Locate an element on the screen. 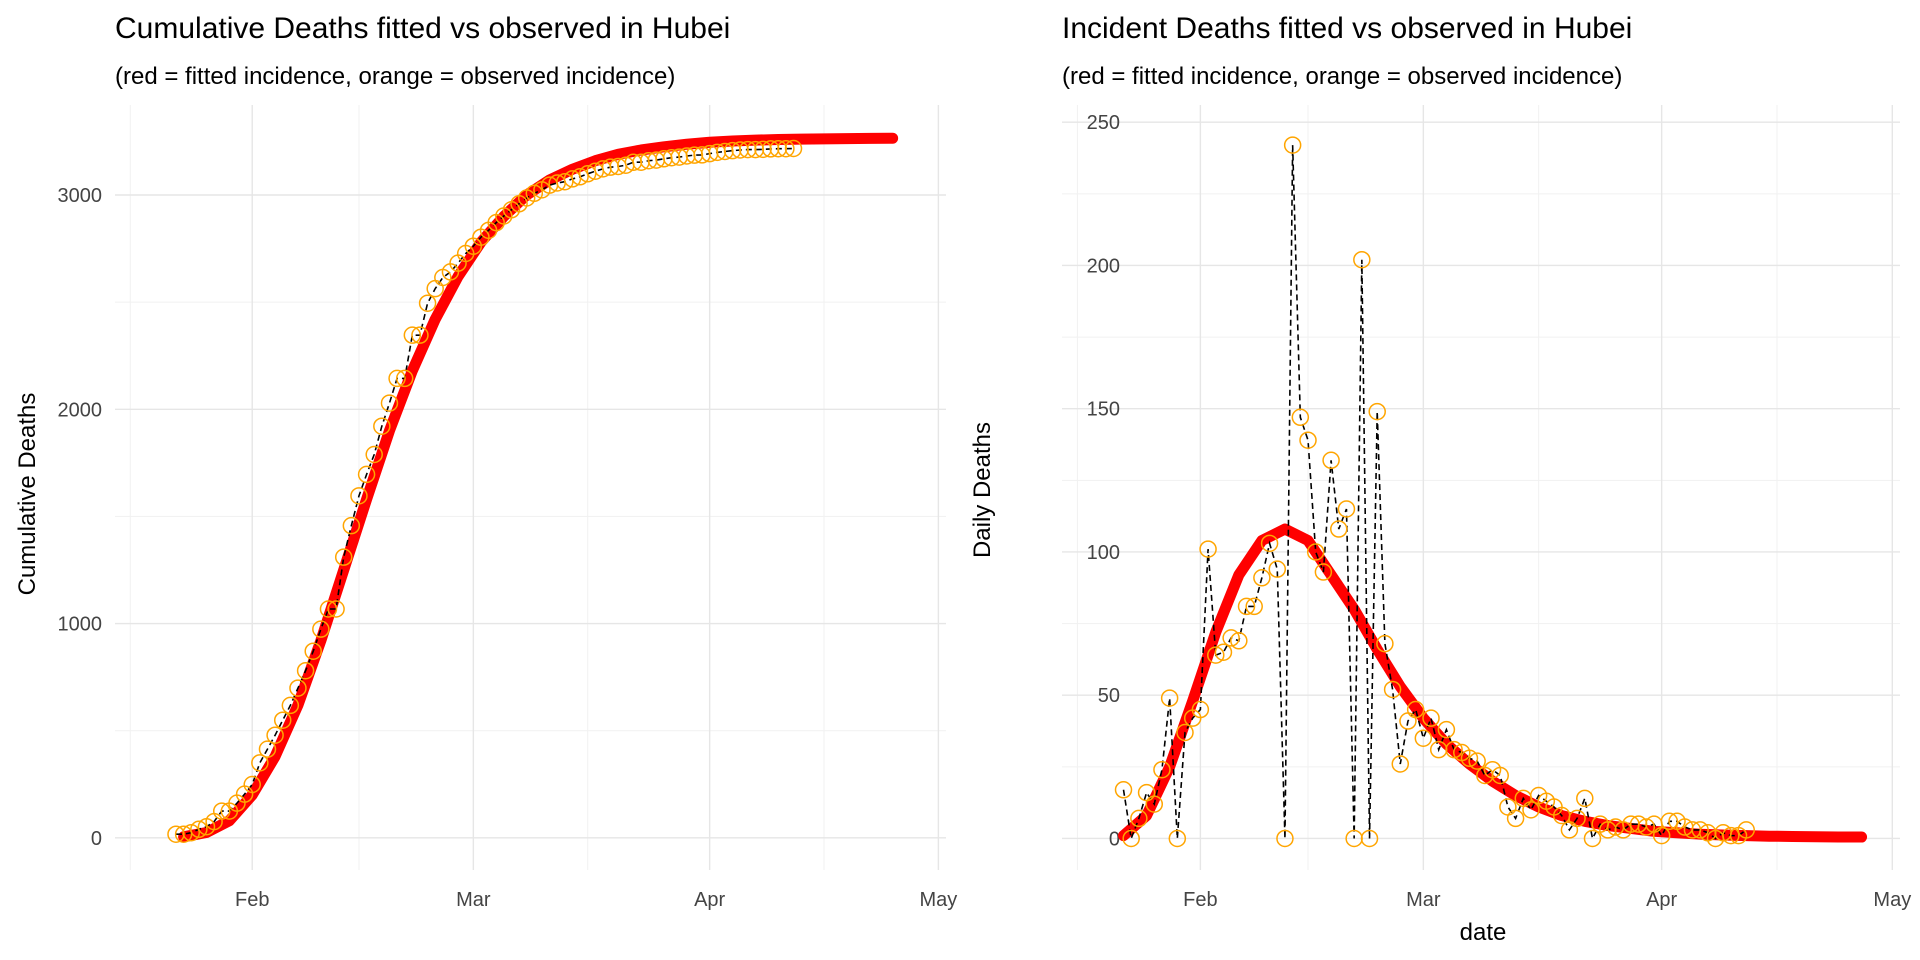  y-tick-label: 0 is located at coordinates (96, 839).